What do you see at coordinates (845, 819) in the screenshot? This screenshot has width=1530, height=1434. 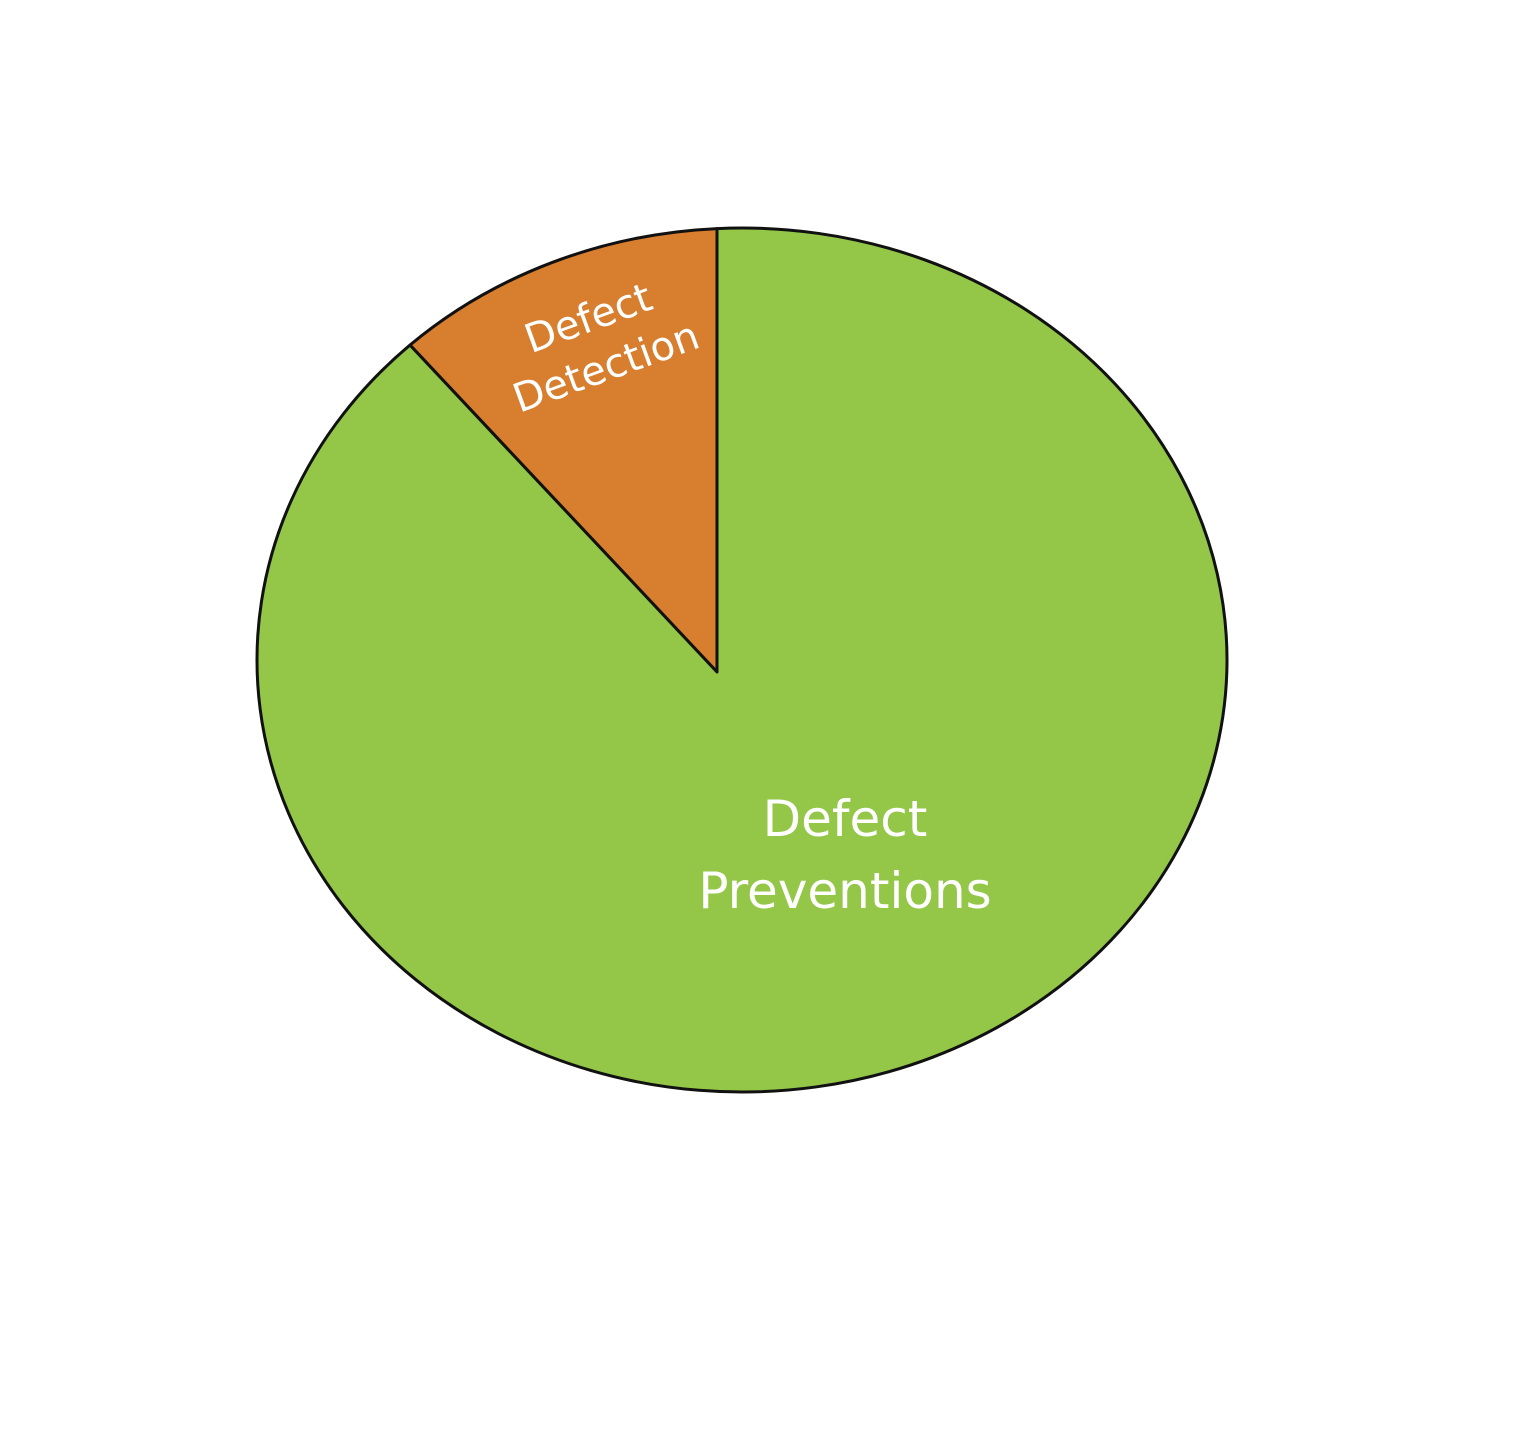 I see `slice-label-line: Defect` at bounding box center [845, 819].